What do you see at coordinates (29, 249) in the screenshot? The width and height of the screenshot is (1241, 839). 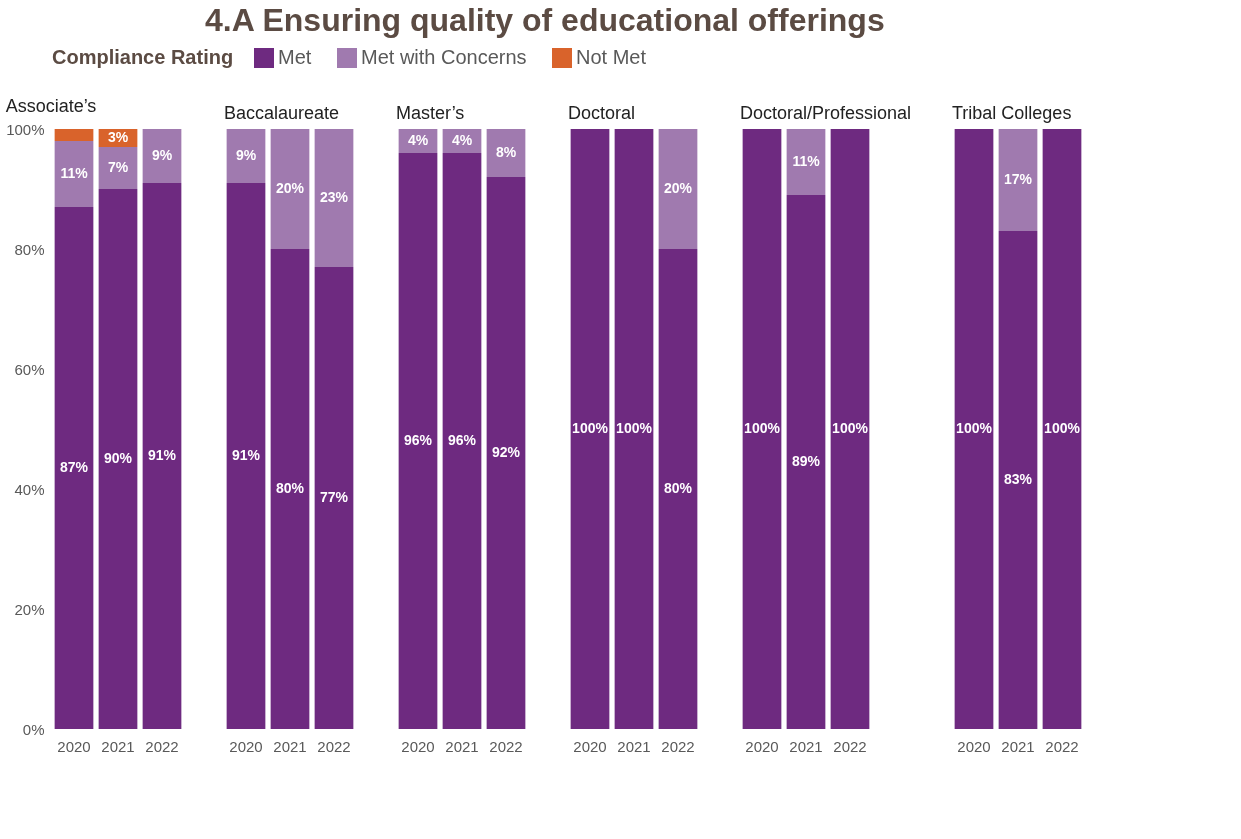 I see `y-tick-label: 80%` at bounding box center [29, 249].